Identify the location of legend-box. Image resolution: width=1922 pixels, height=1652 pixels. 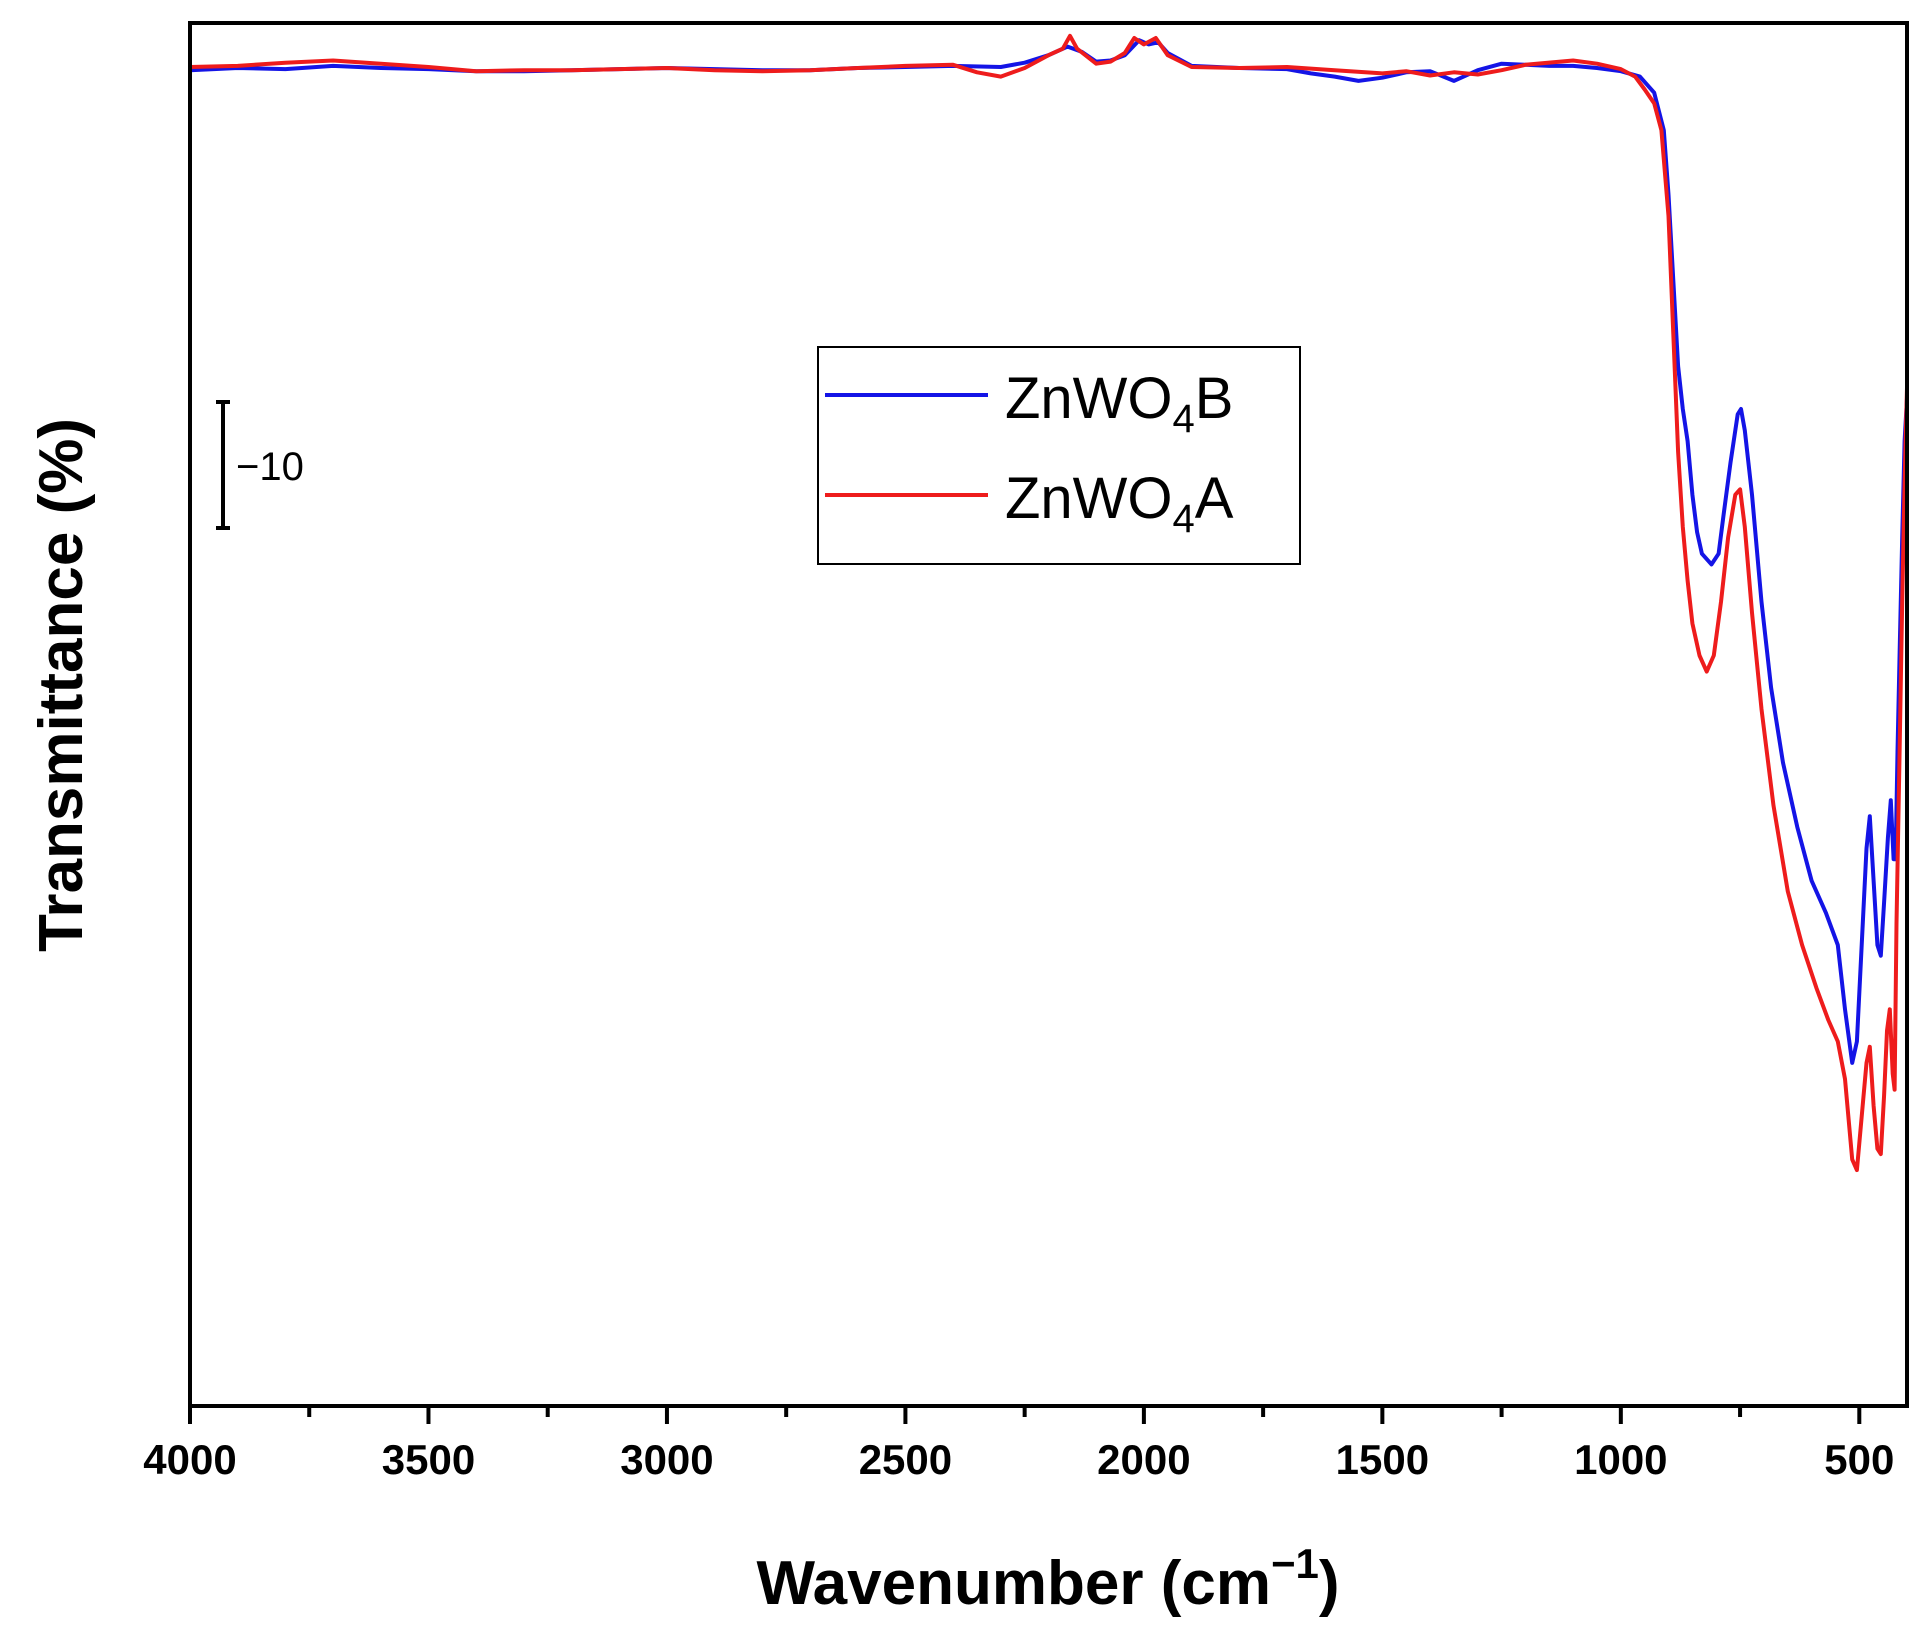
(1059, 455).